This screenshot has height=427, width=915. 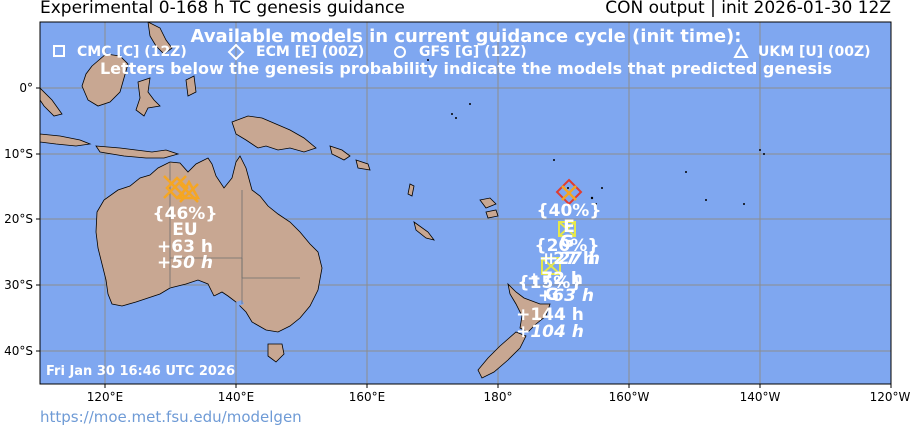 What do you see at coordinates (890, 397) in the screenshot?
I see `lon-label: 120°W` at bounding box center [890, 397].